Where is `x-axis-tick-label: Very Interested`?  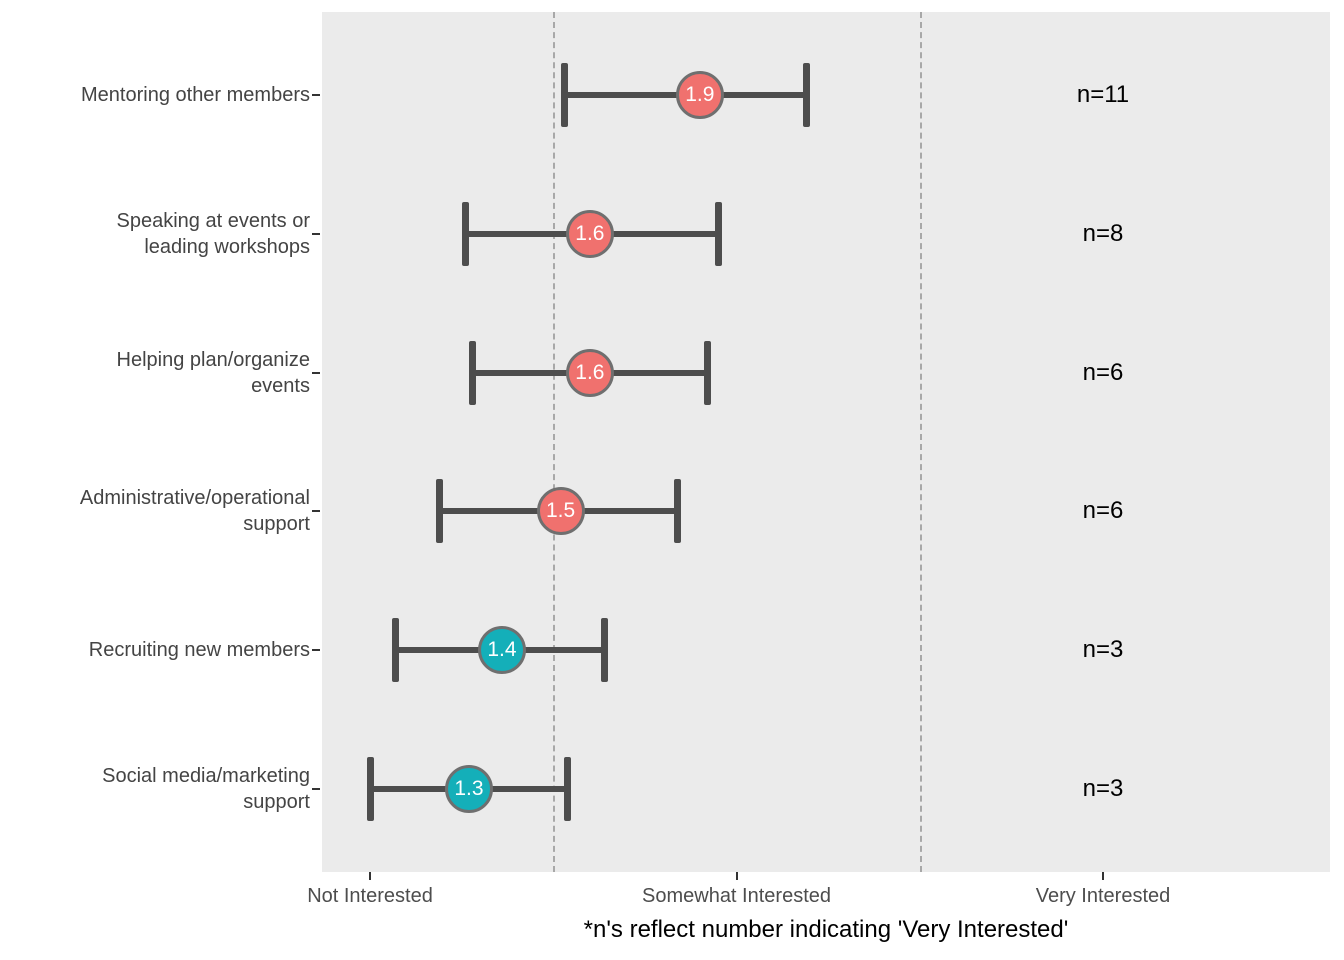 x-axis-tick-label: Very Interested is located at coordinates (1103, 896).